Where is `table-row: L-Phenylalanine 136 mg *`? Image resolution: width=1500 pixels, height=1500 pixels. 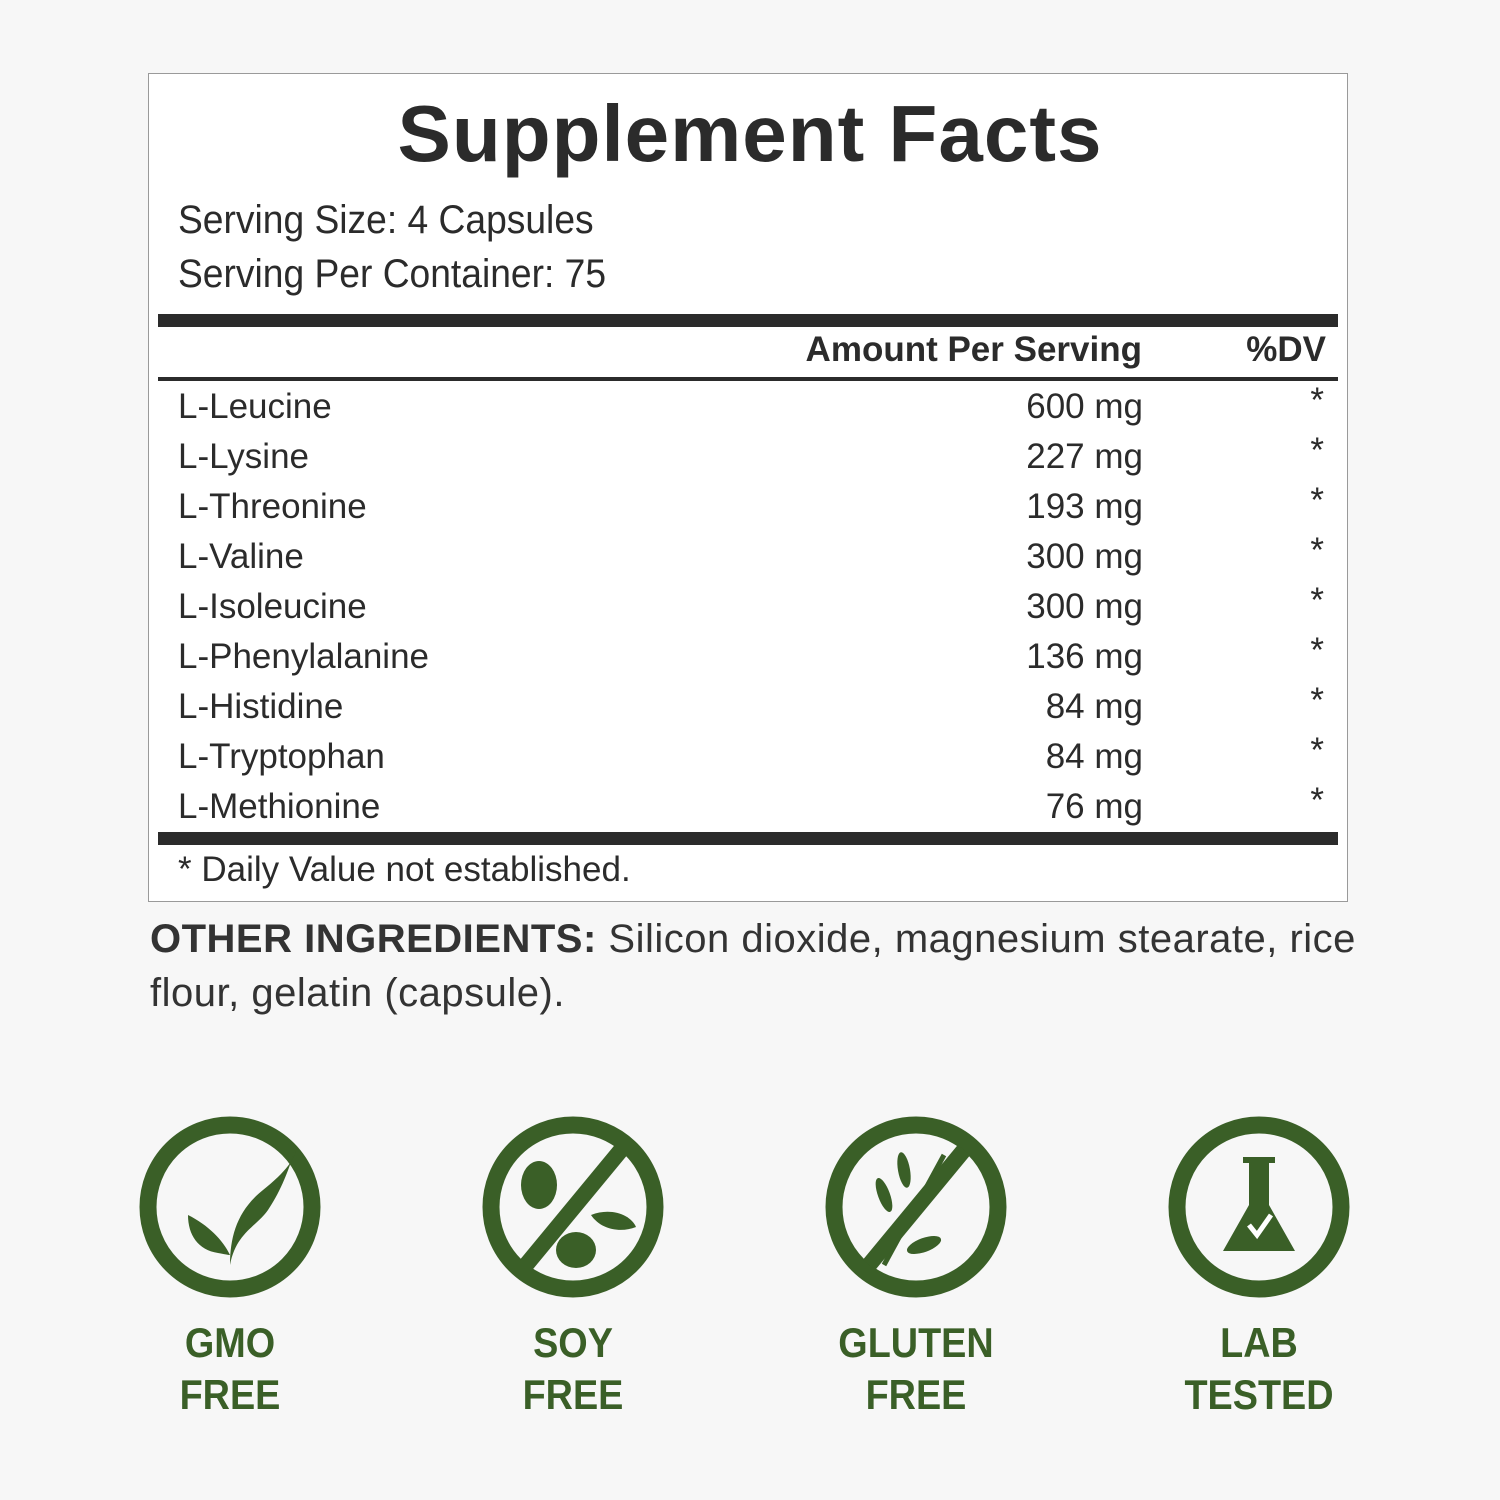
table-row: L-Phenylalanine 136 mg * is located at coordinates (753, 659).